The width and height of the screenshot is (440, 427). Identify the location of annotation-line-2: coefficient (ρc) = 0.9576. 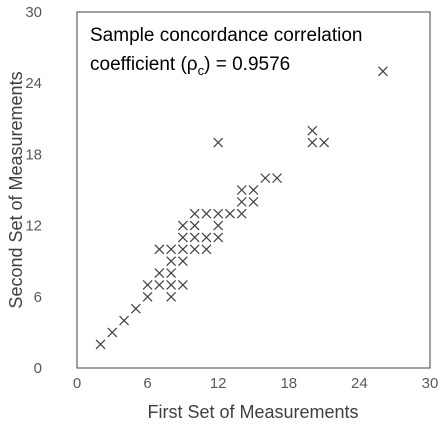
(190, 66).